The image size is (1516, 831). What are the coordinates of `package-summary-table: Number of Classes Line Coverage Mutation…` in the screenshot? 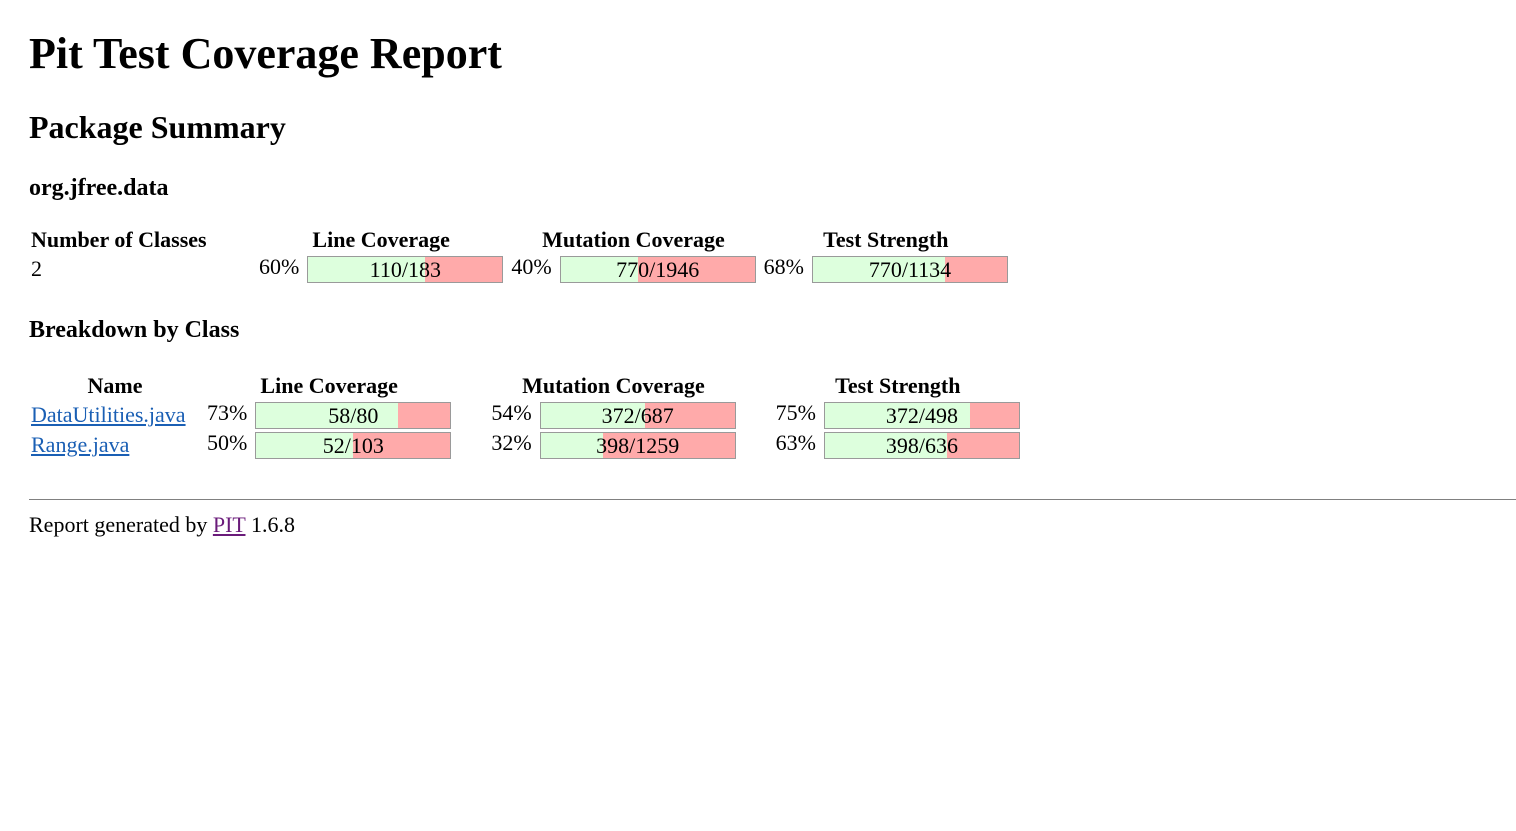 It's located at (519, 255).